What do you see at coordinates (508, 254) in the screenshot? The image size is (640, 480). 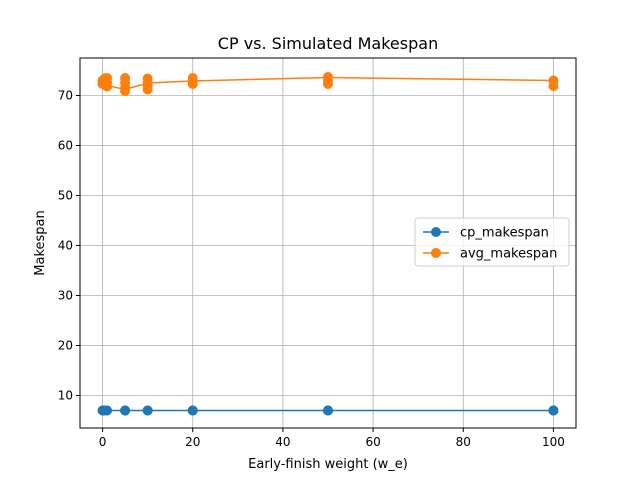 I see `legend-label-avg-makespan: avg_makespan` at bounding box center [508, 254].